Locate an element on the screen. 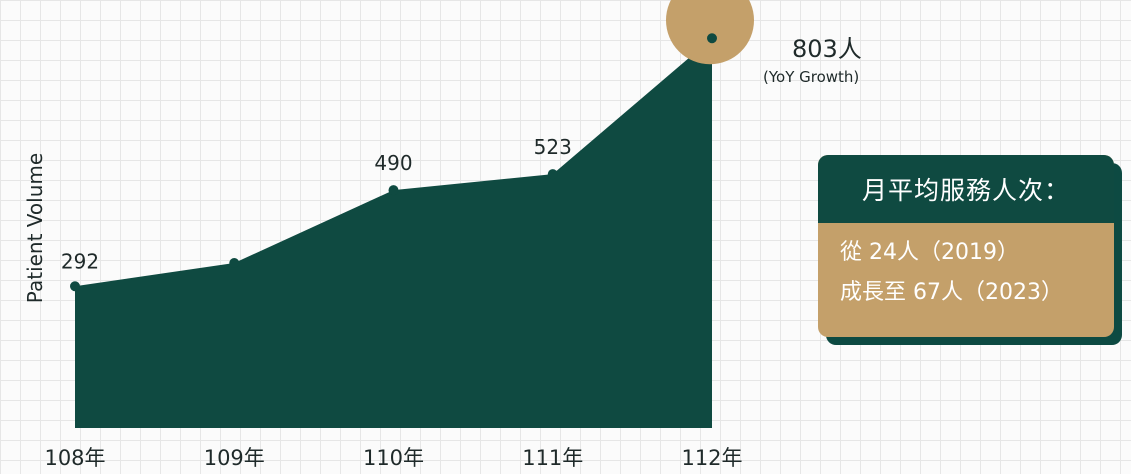  x-tick-label: 109年 is located at coordinates (234, 458).